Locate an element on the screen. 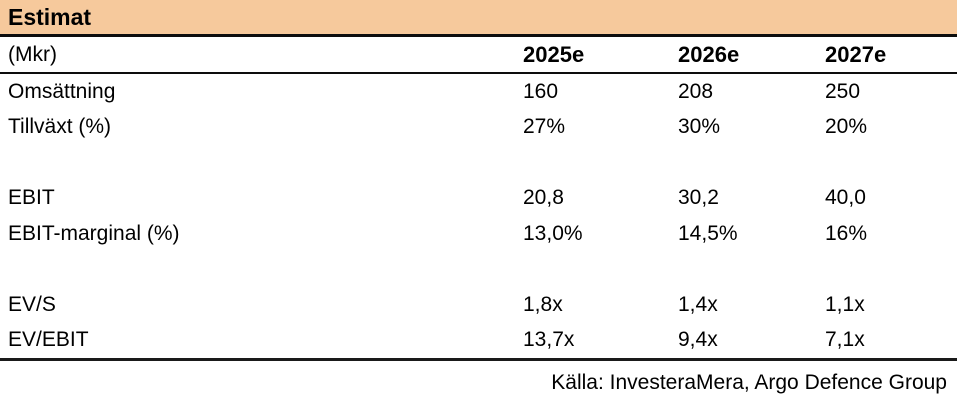 This screenshot has height=410, width=957. cell-value: 7,1x is located at coordinates (845, 340).